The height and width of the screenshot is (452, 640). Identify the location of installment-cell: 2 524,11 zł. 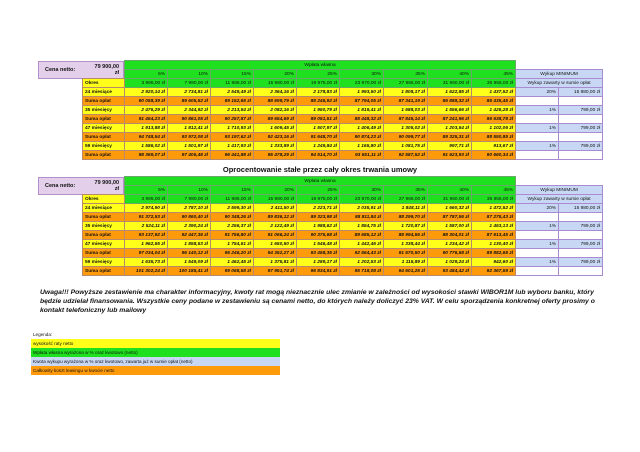
(146, 226).